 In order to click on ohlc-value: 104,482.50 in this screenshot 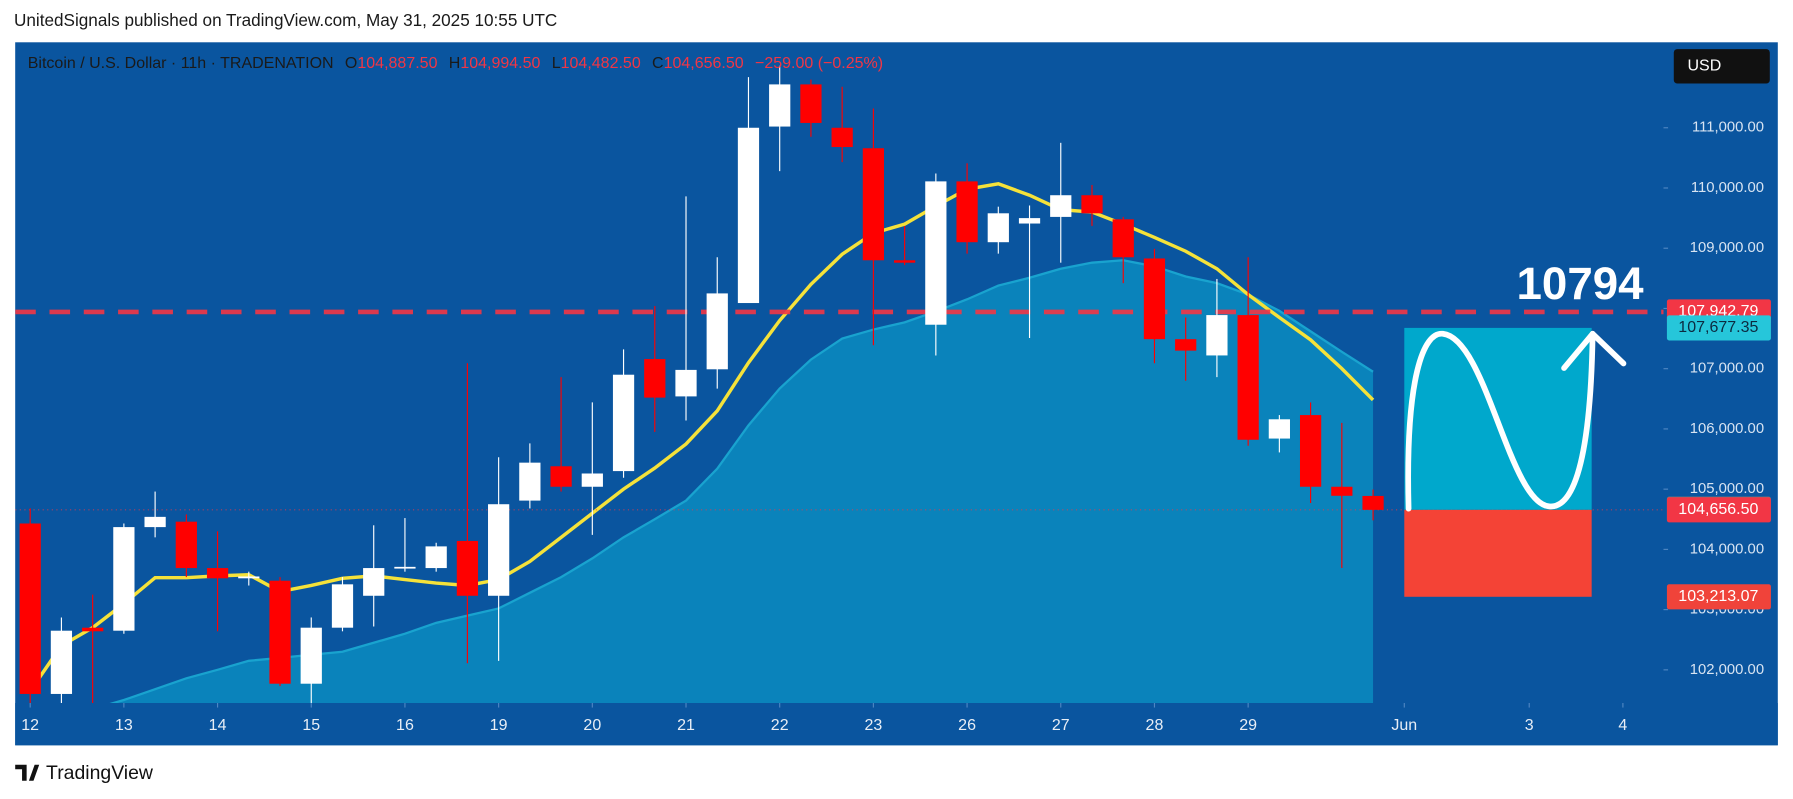, I will do `click(601, 63)`.